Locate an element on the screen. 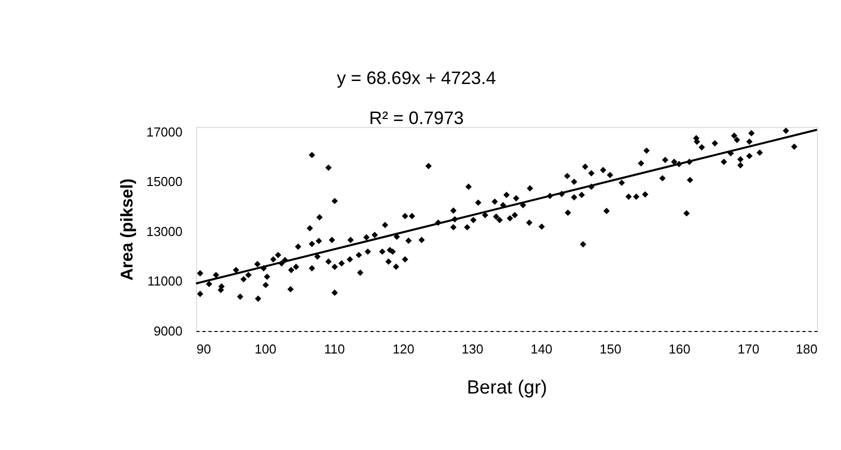  x-tick-label: 150 is located at coordinates (611, 349).